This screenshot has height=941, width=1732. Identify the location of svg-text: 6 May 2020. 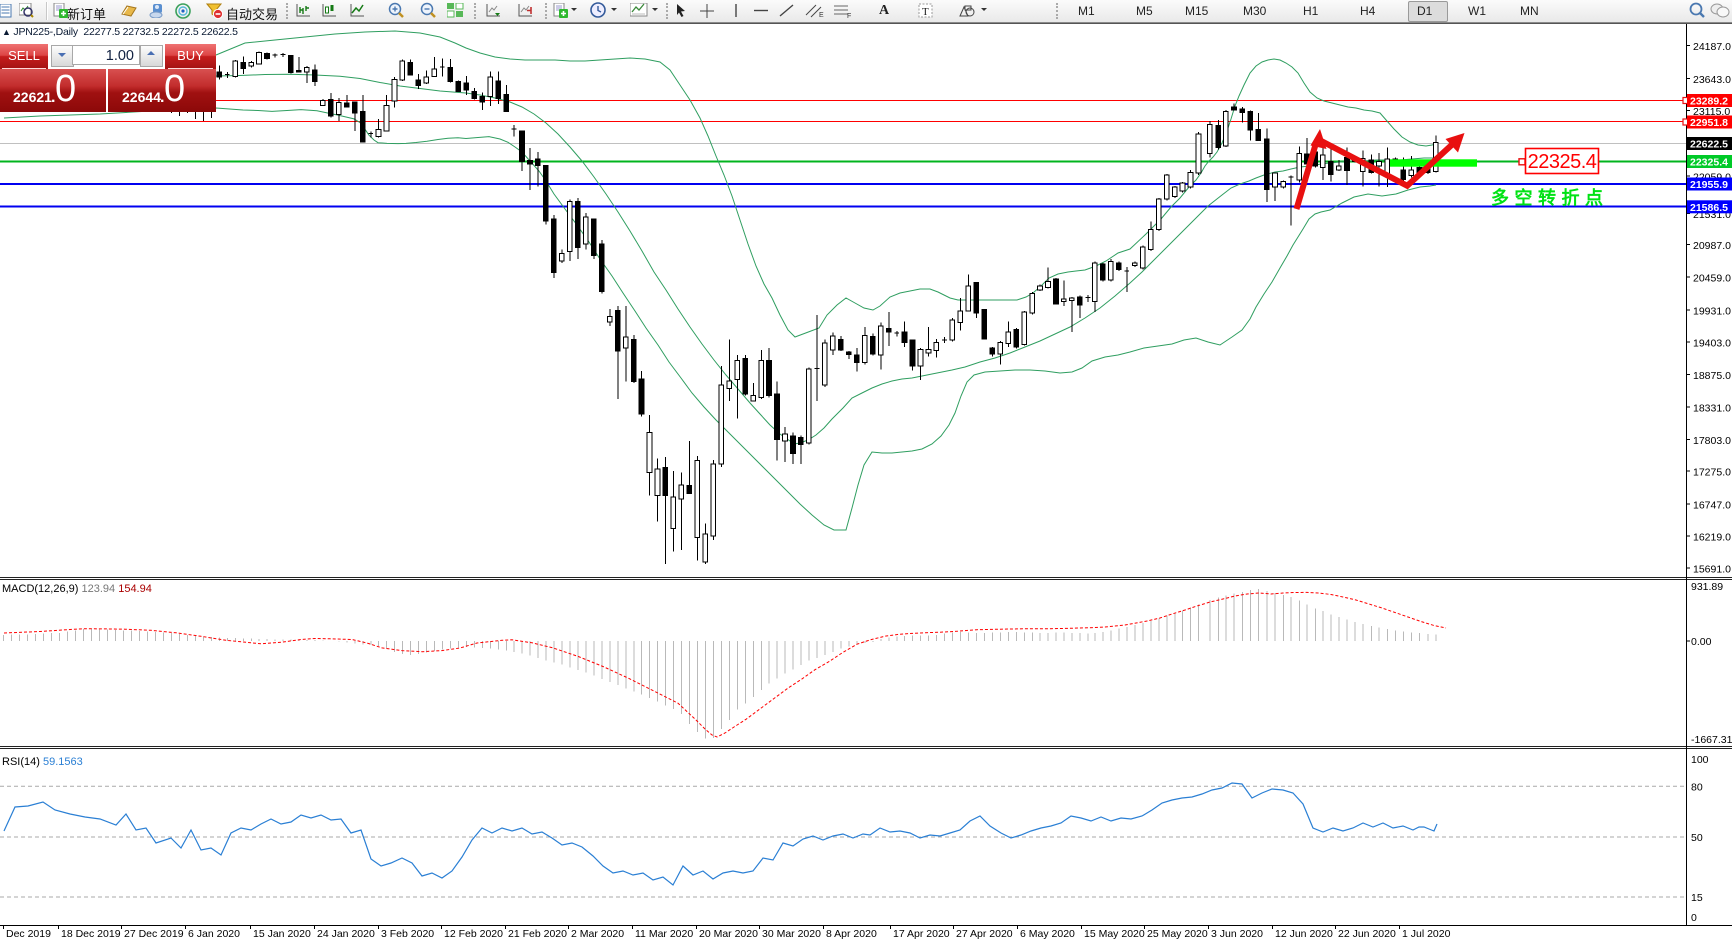
(1047, 934).